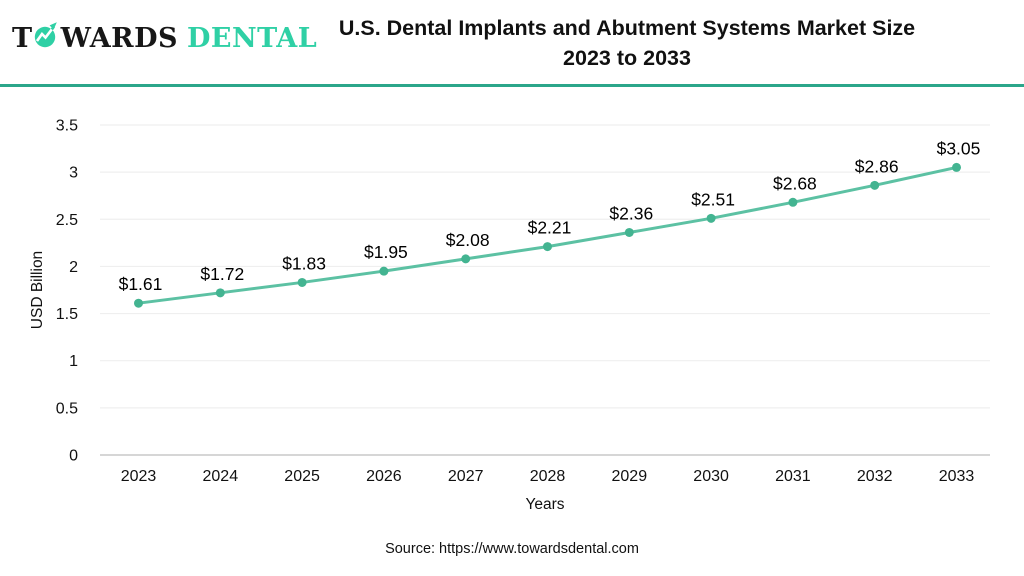  What do you see at coordinates (73, 456) in the screenshot?
I see `y-tick-label: 0` at bounding box center [73, 456].